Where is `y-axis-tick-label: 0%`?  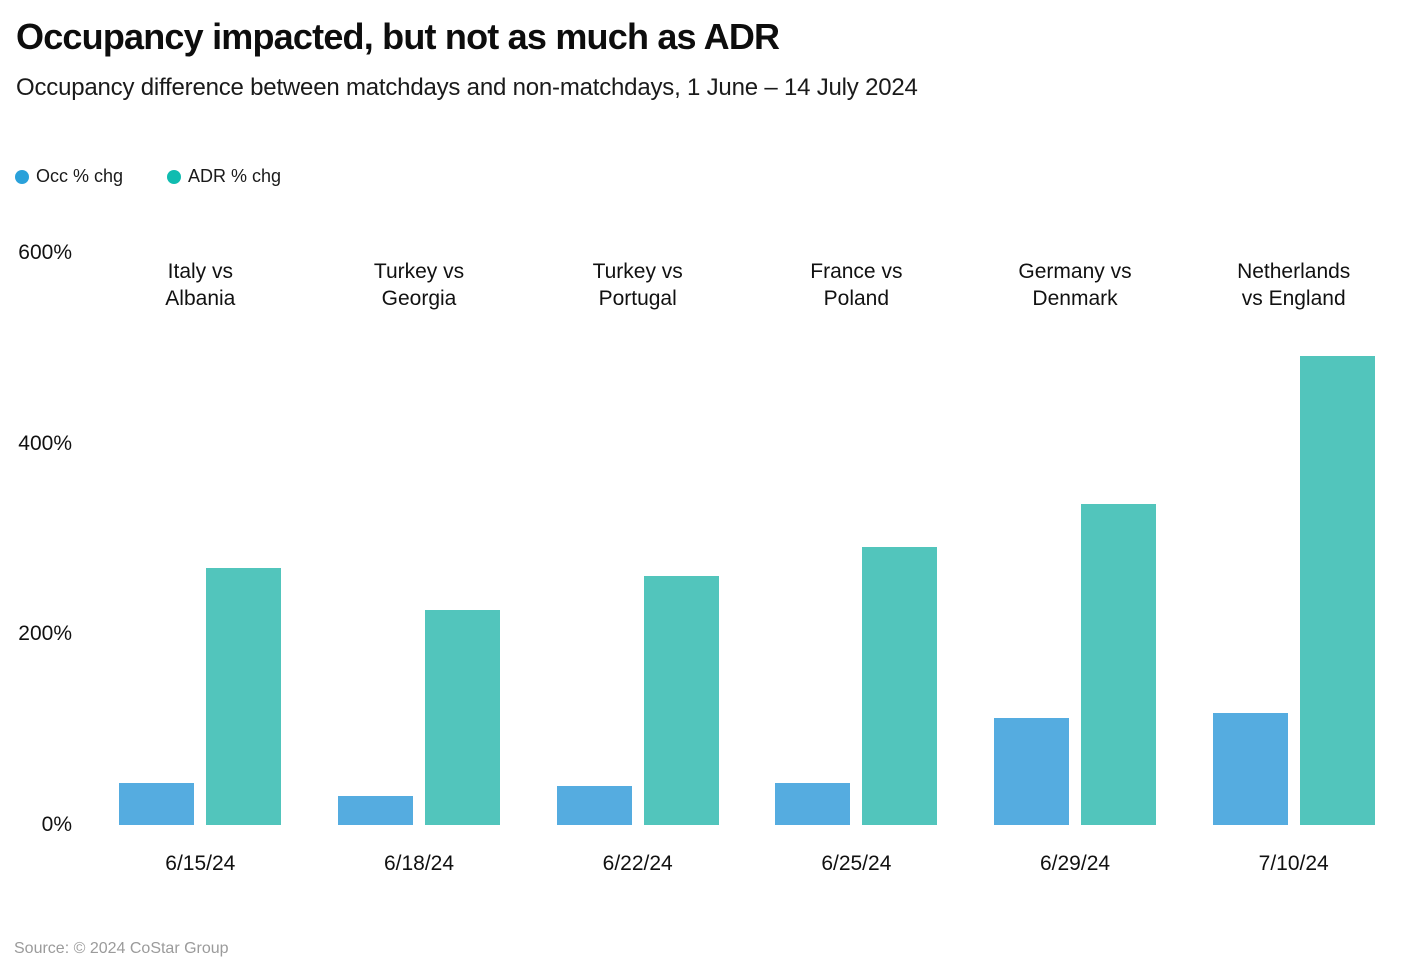
y-axis-tick-label: 0% is located at coordinates (56, 824).